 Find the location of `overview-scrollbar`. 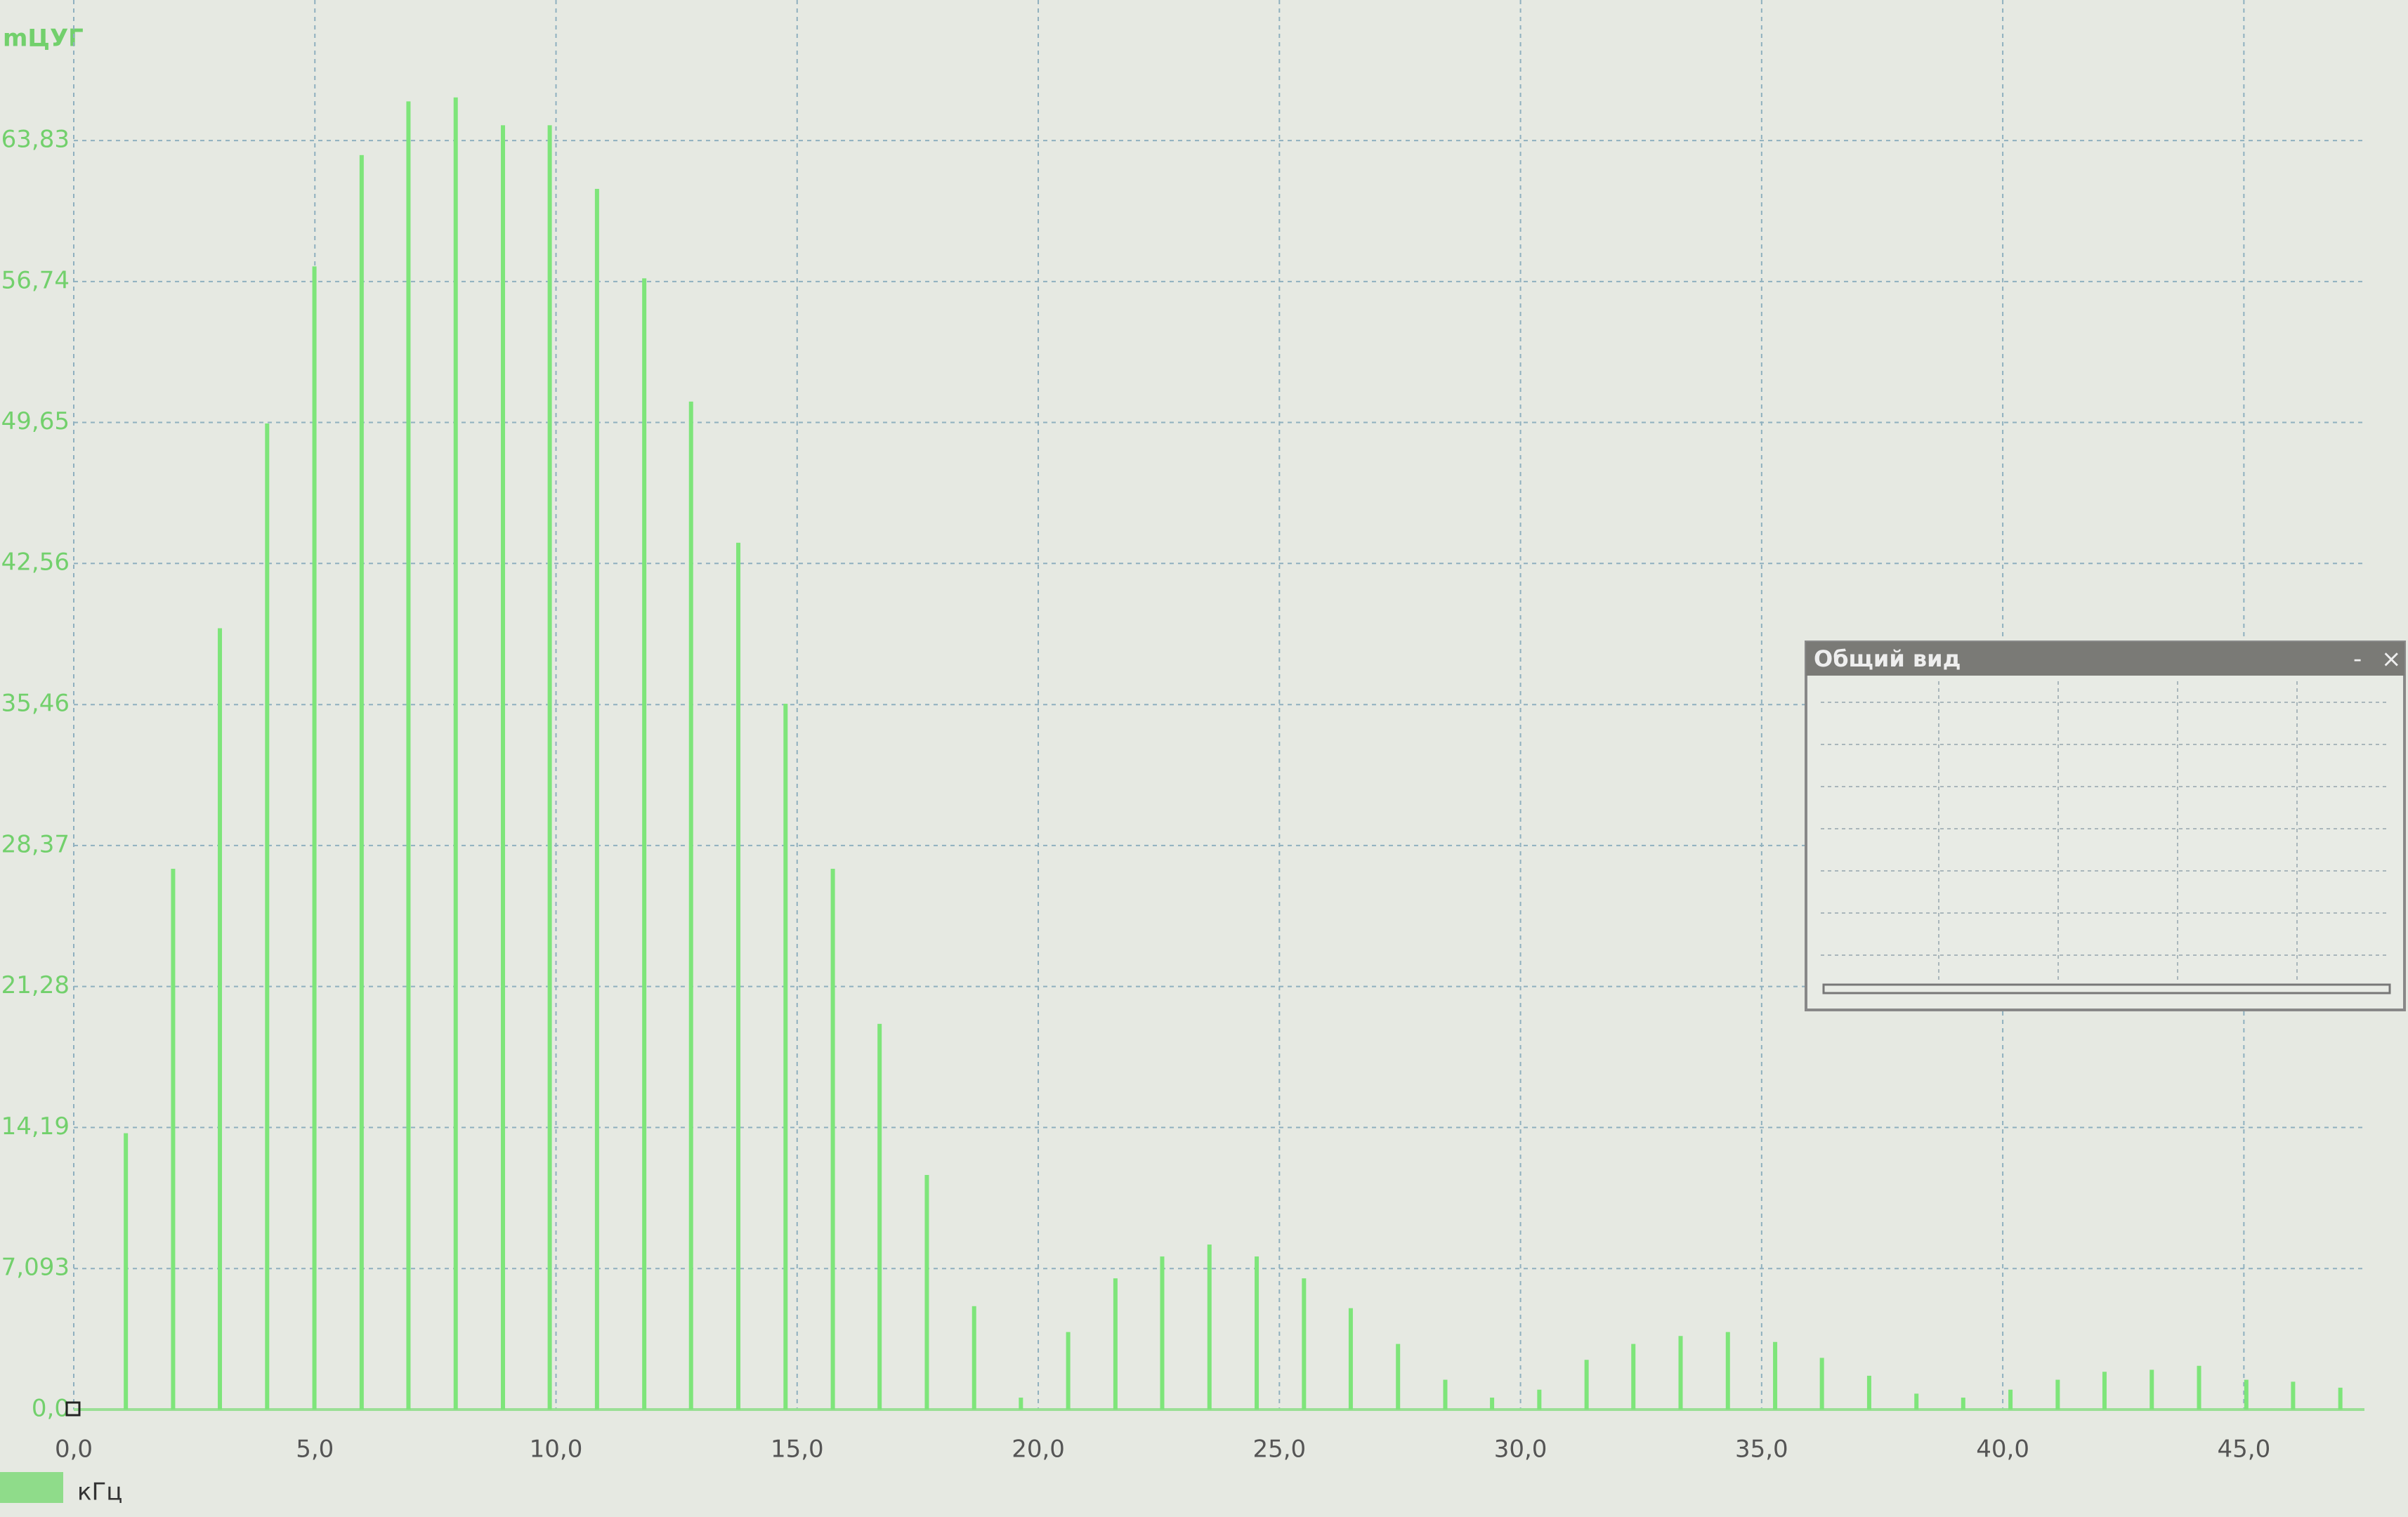

overview-scrollbar is located at coordinates (2107, 988).